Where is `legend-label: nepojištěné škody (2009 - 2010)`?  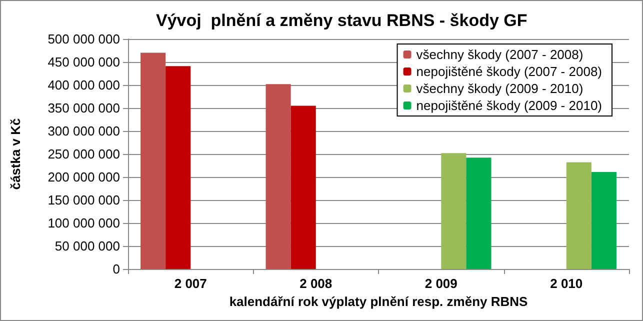
legend-label: nepojištěné škody (2009 - 2010) is located at coordinates (509, 105).